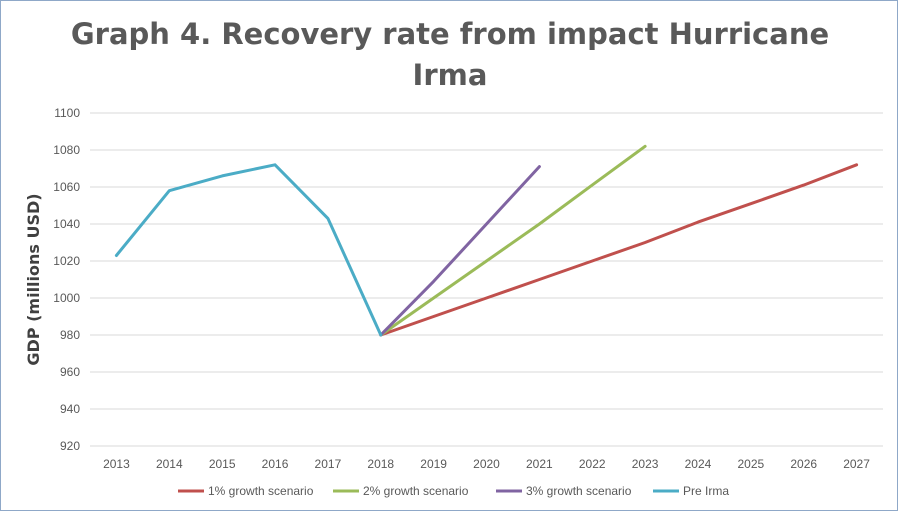 This screenshot has width=900, height=513. What do you see at coordinates (66, 224) in the screenshot?
I see `y-tick-label: 1040` at bounding box center [66, 224].